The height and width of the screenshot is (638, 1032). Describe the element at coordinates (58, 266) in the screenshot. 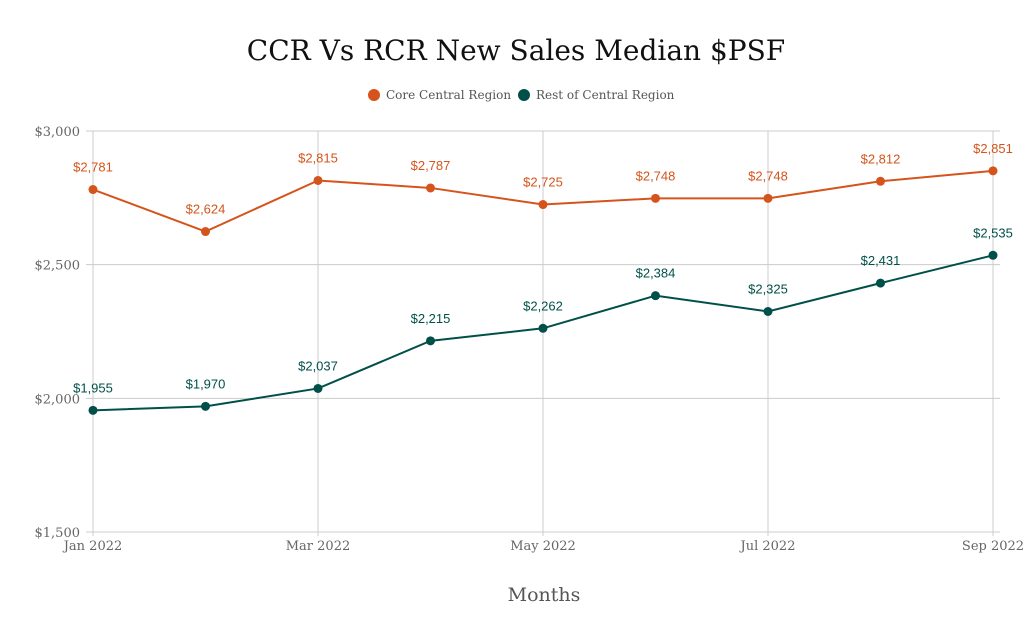

I see `y-tick-label: $2,500` at that location.